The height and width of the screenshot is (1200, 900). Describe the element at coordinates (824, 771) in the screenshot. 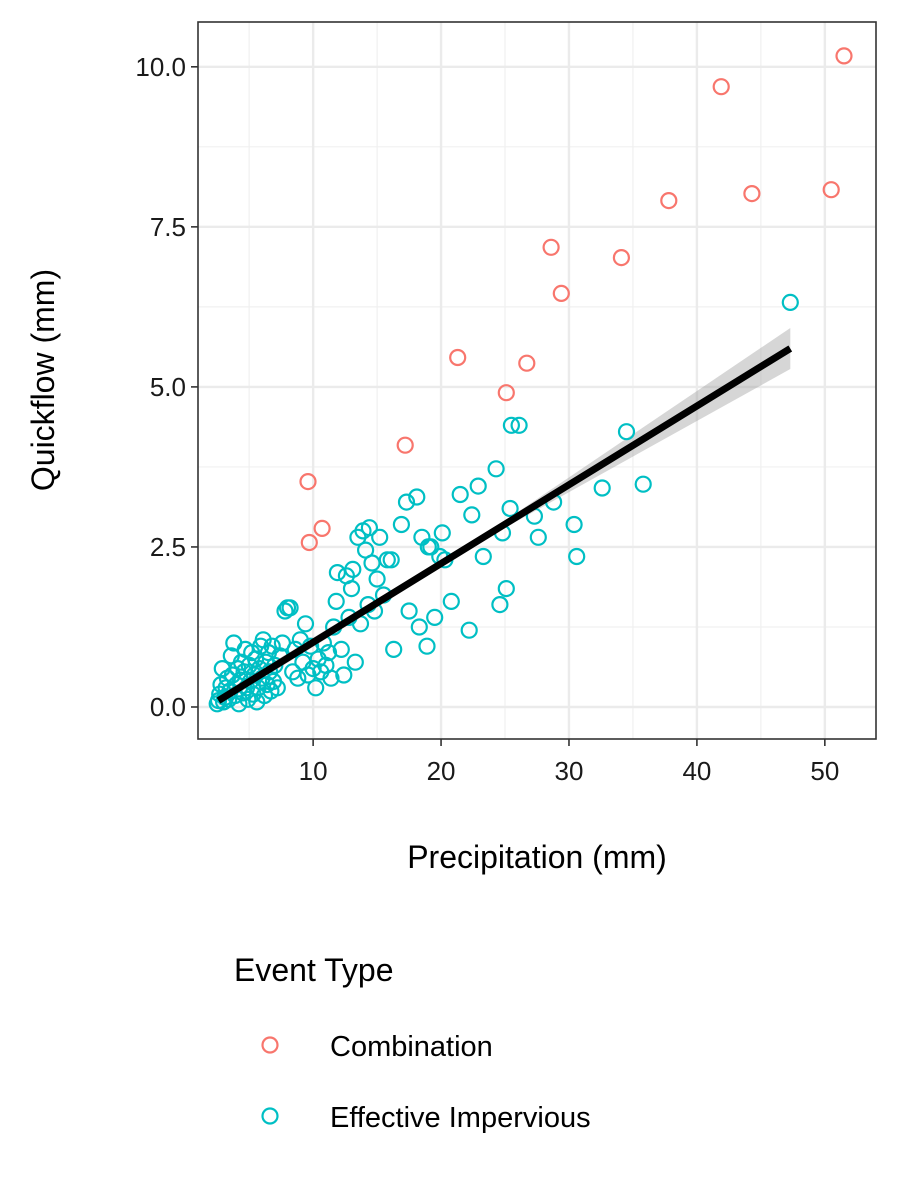

I see `x-tick-label: 50` at that location.